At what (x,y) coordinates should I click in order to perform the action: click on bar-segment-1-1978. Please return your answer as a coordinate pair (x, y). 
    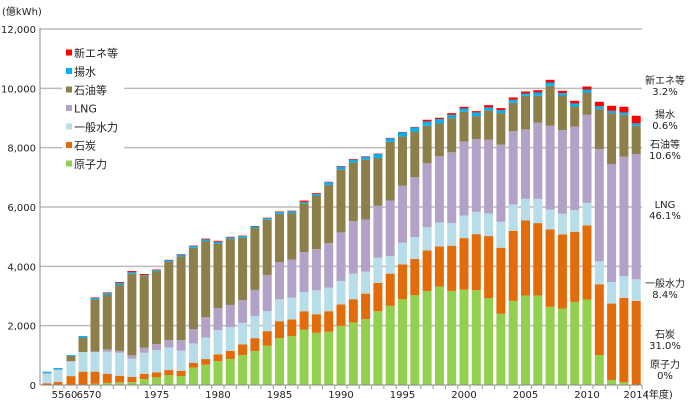
    Looking at the image, I should click on (193, 365).